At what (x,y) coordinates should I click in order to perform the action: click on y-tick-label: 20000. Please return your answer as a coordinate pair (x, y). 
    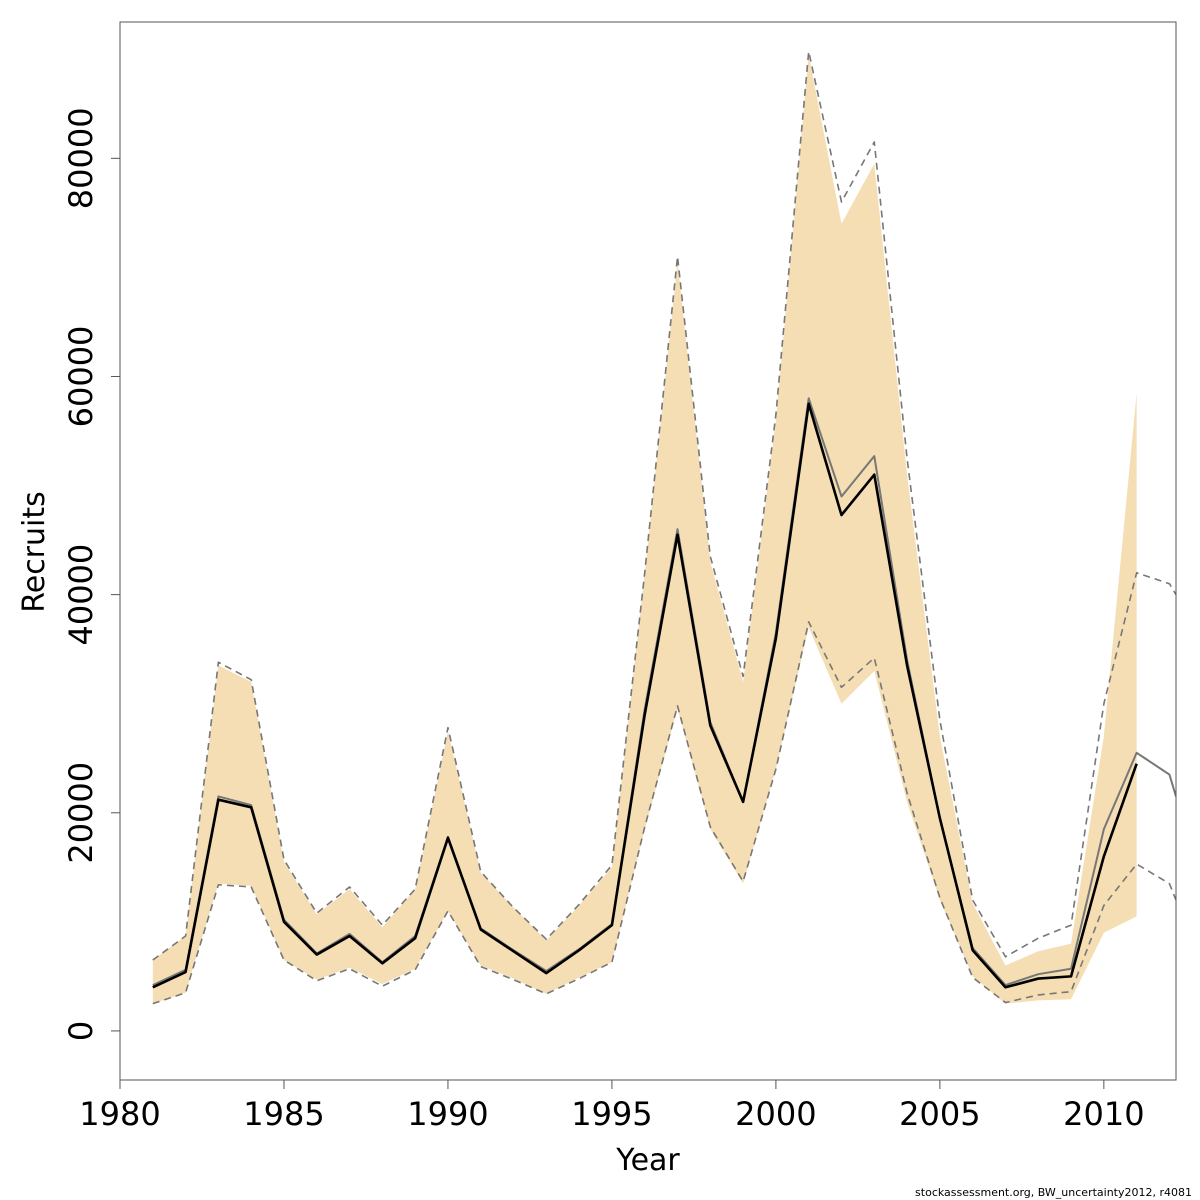
    Looking at the image, I should click on (81, 813).